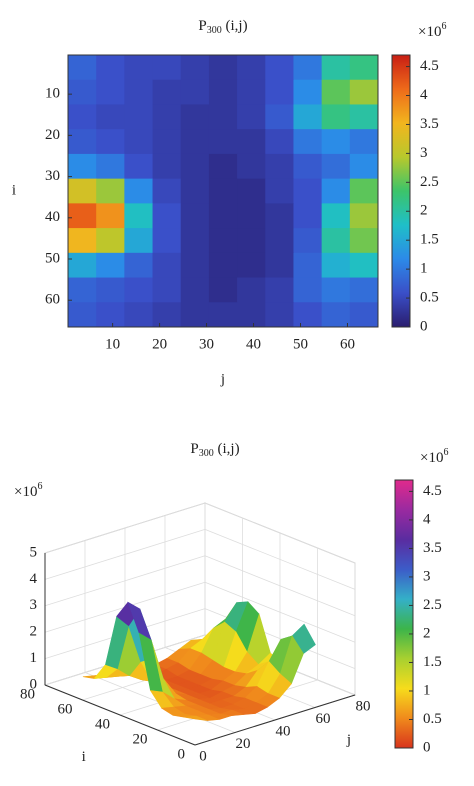  I want to click on z-tick-label: 3, so click(34, 605).